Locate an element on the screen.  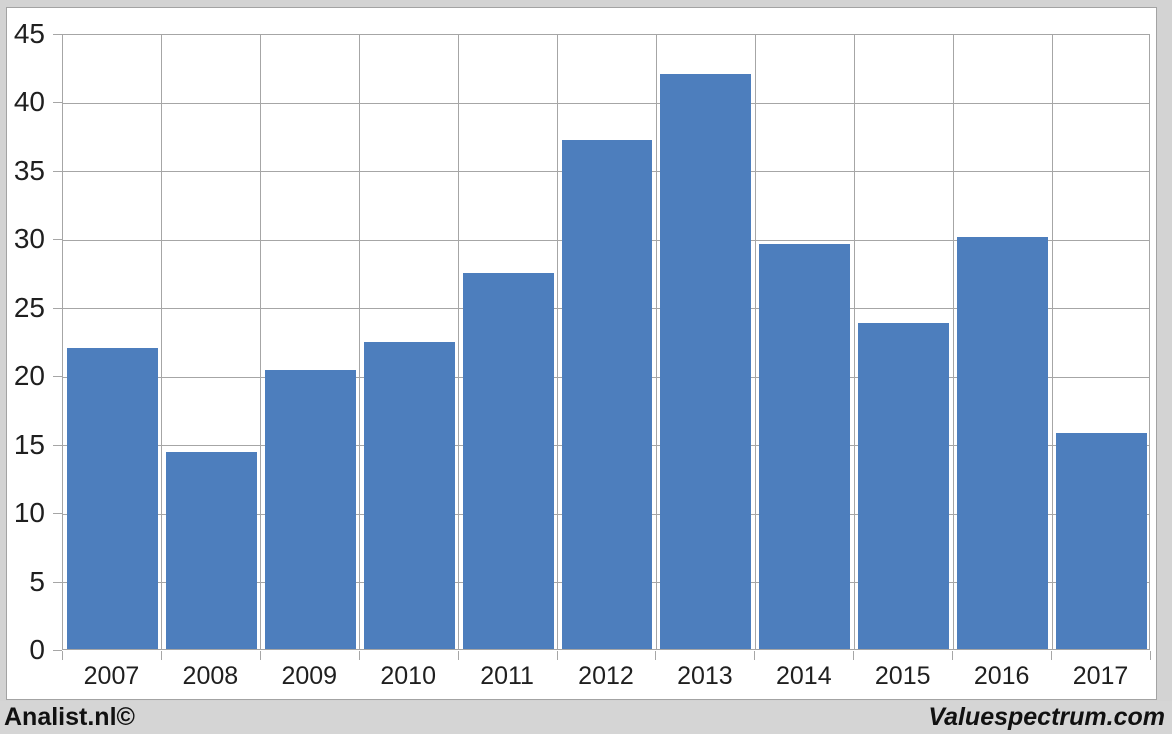
x-axis-label-2011: 2011 is located at coordinates (507, 676).